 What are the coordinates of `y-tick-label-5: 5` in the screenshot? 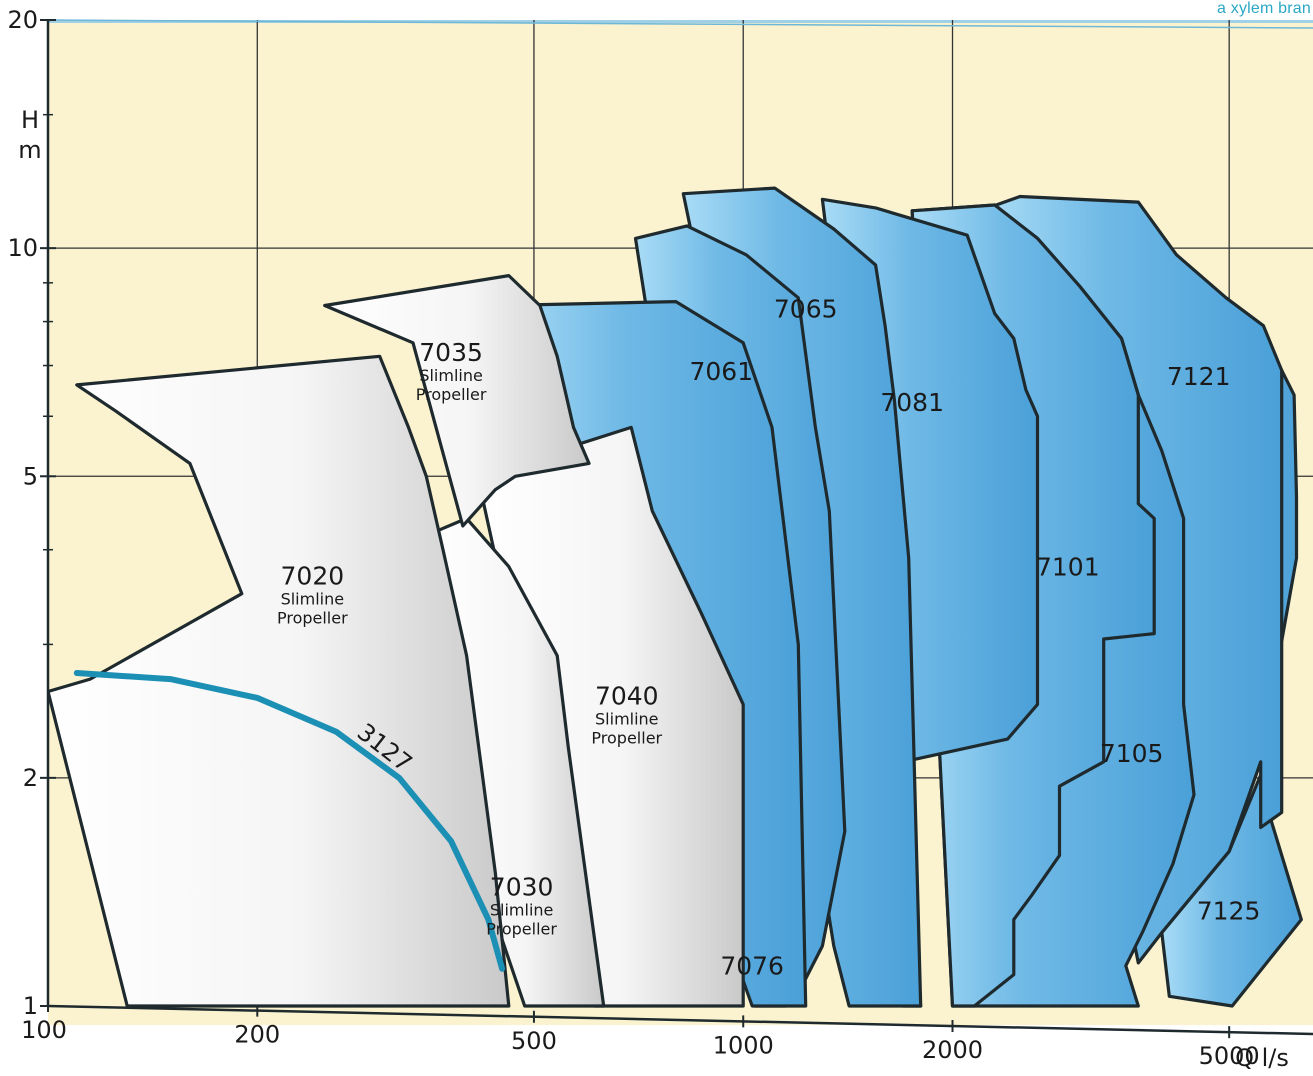 It's located at (30, 476).